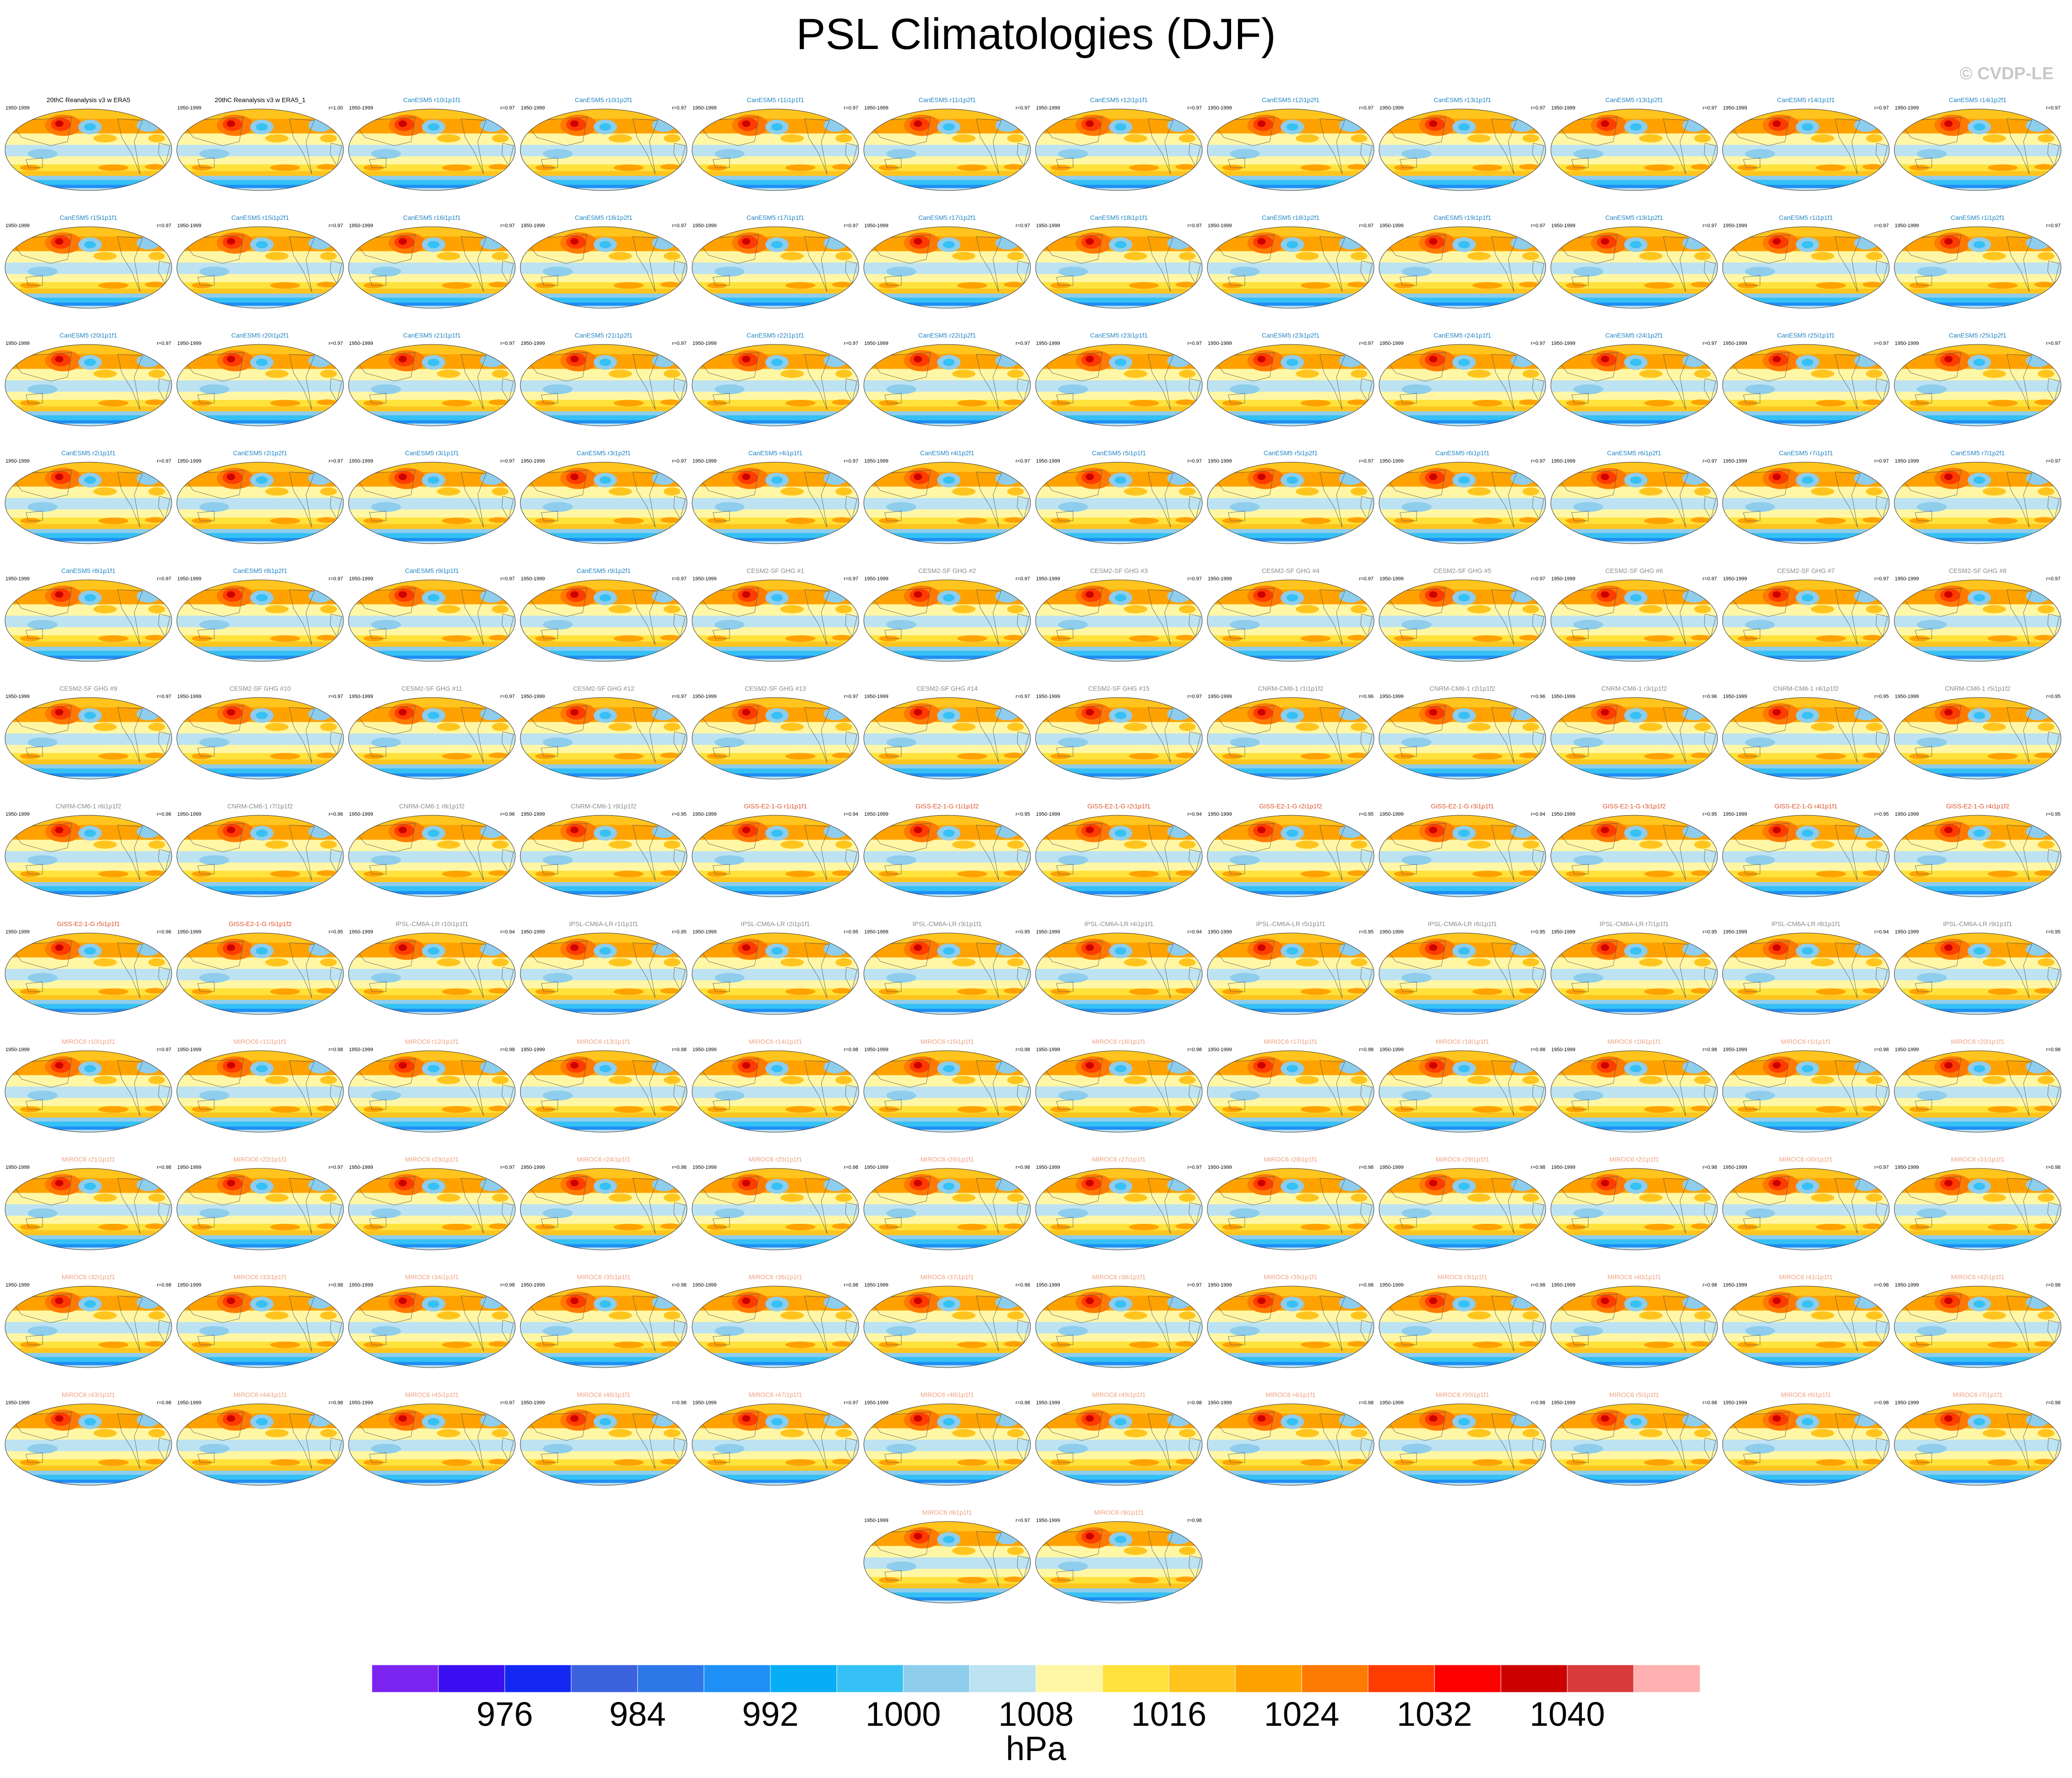 The width and height of the screenshot is (2072, 1778). I want to click on panel-title: CNRM-CM6-1 r1i1p1f2, so click(1291, 688).